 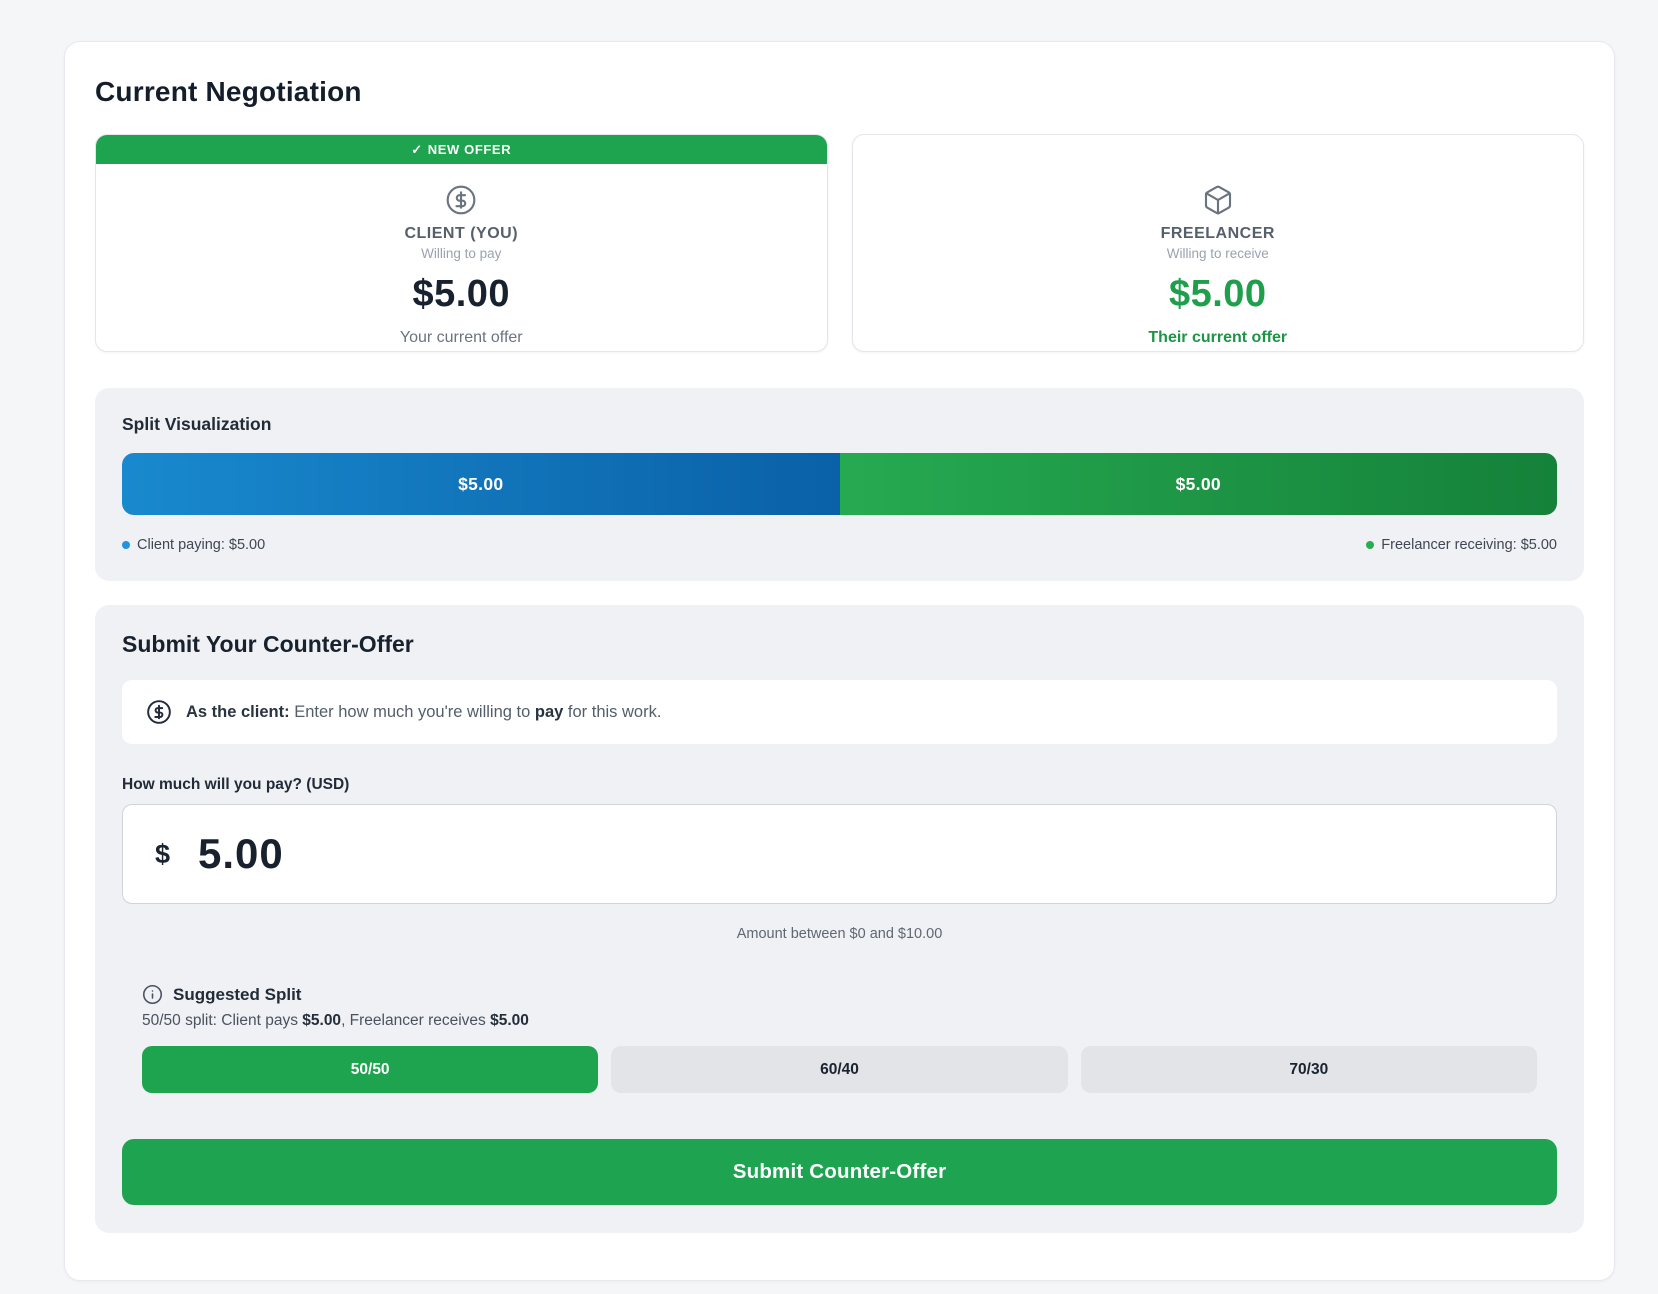 What do you see at coordinates (398, 854) in the screenshot?
I see `amount-input` at bounding box center [398, 854].